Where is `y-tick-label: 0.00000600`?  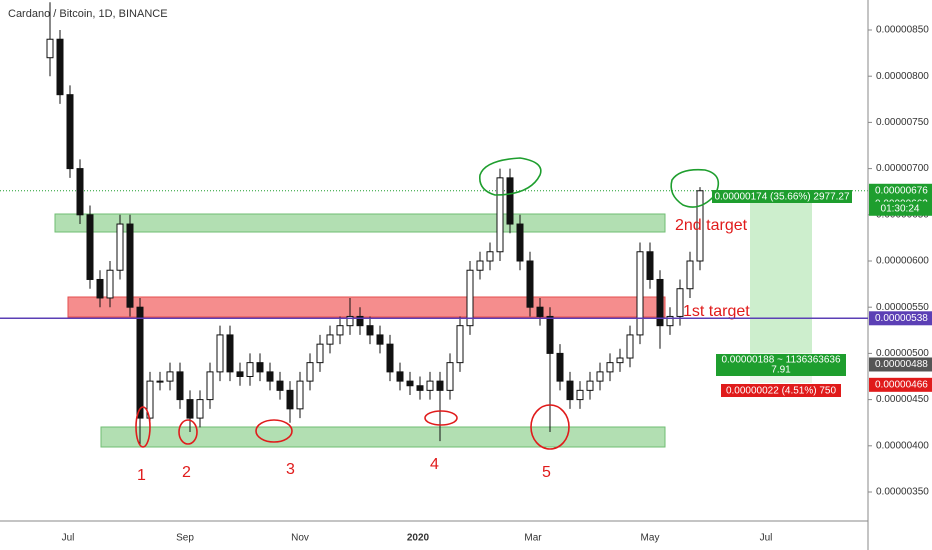 y-tick-label: 0.00000600 is located at coordinates (902, 261).